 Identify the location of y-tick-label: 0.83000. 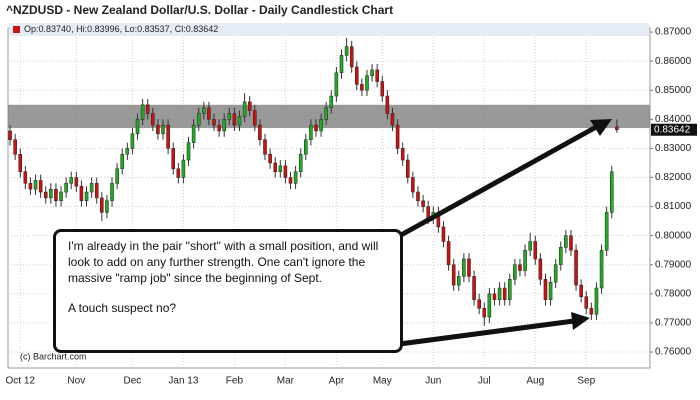
(673, 148).